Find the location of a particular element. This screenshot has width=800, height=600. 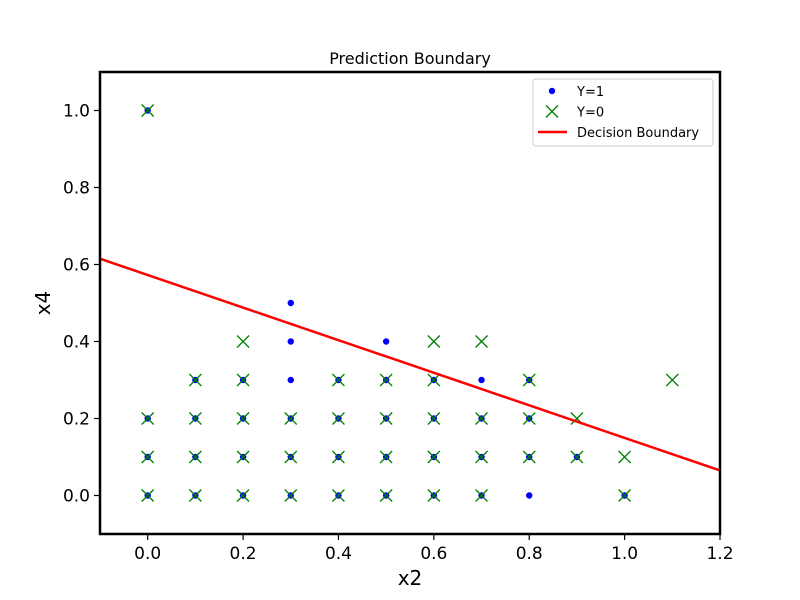

x-tick-label: 0.0 is located at coordinates (147, 554).